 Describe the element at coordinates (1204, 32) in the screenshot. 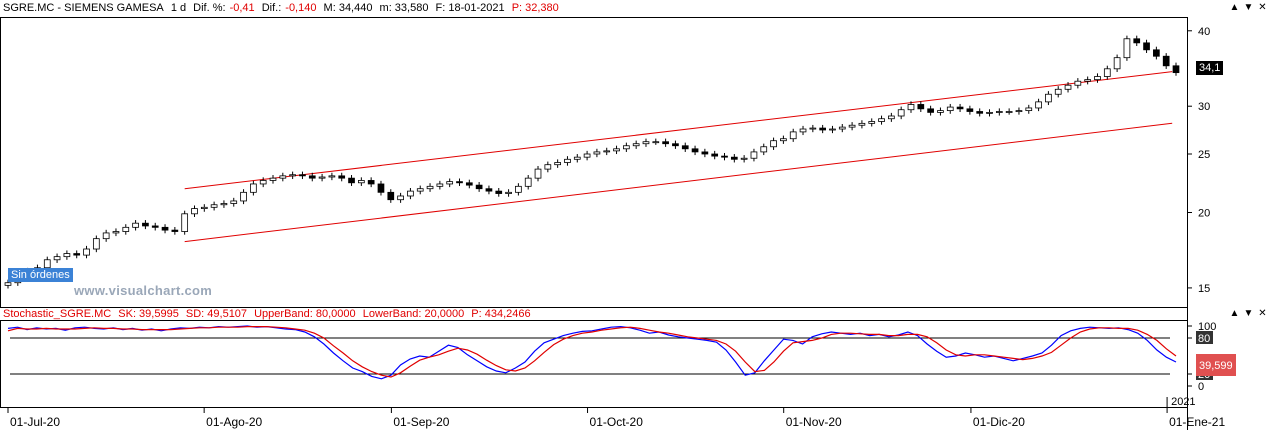

I see `price-axis-label: 40` at that location.